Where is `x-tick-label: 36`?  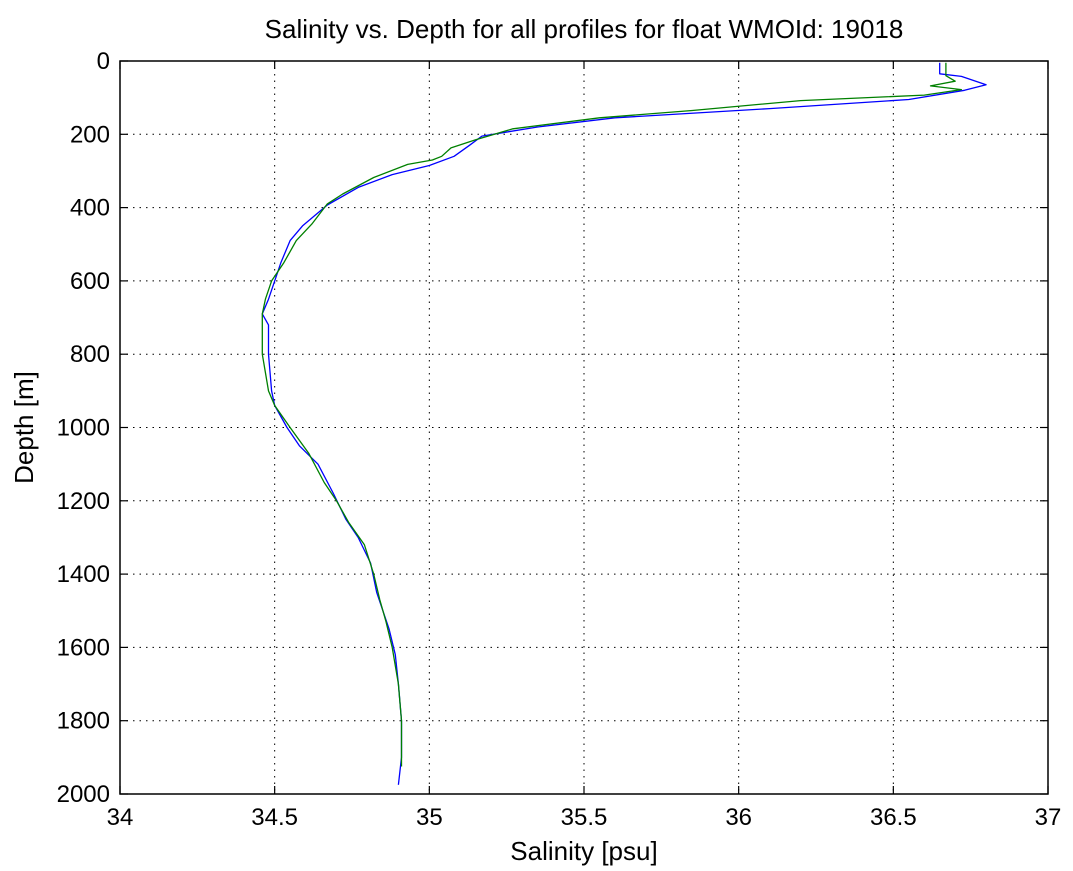
x-tick-label: 36 is located at coordinates (738, 817).